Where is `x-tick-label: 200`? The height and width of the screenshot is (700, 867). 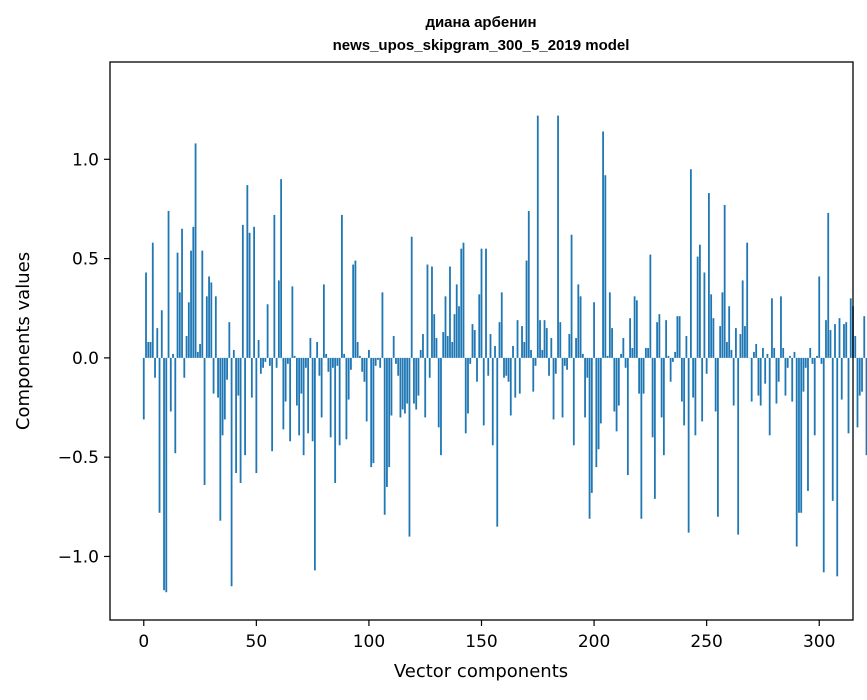 x-tick-label: 200 is located at coordinates (594, 642).